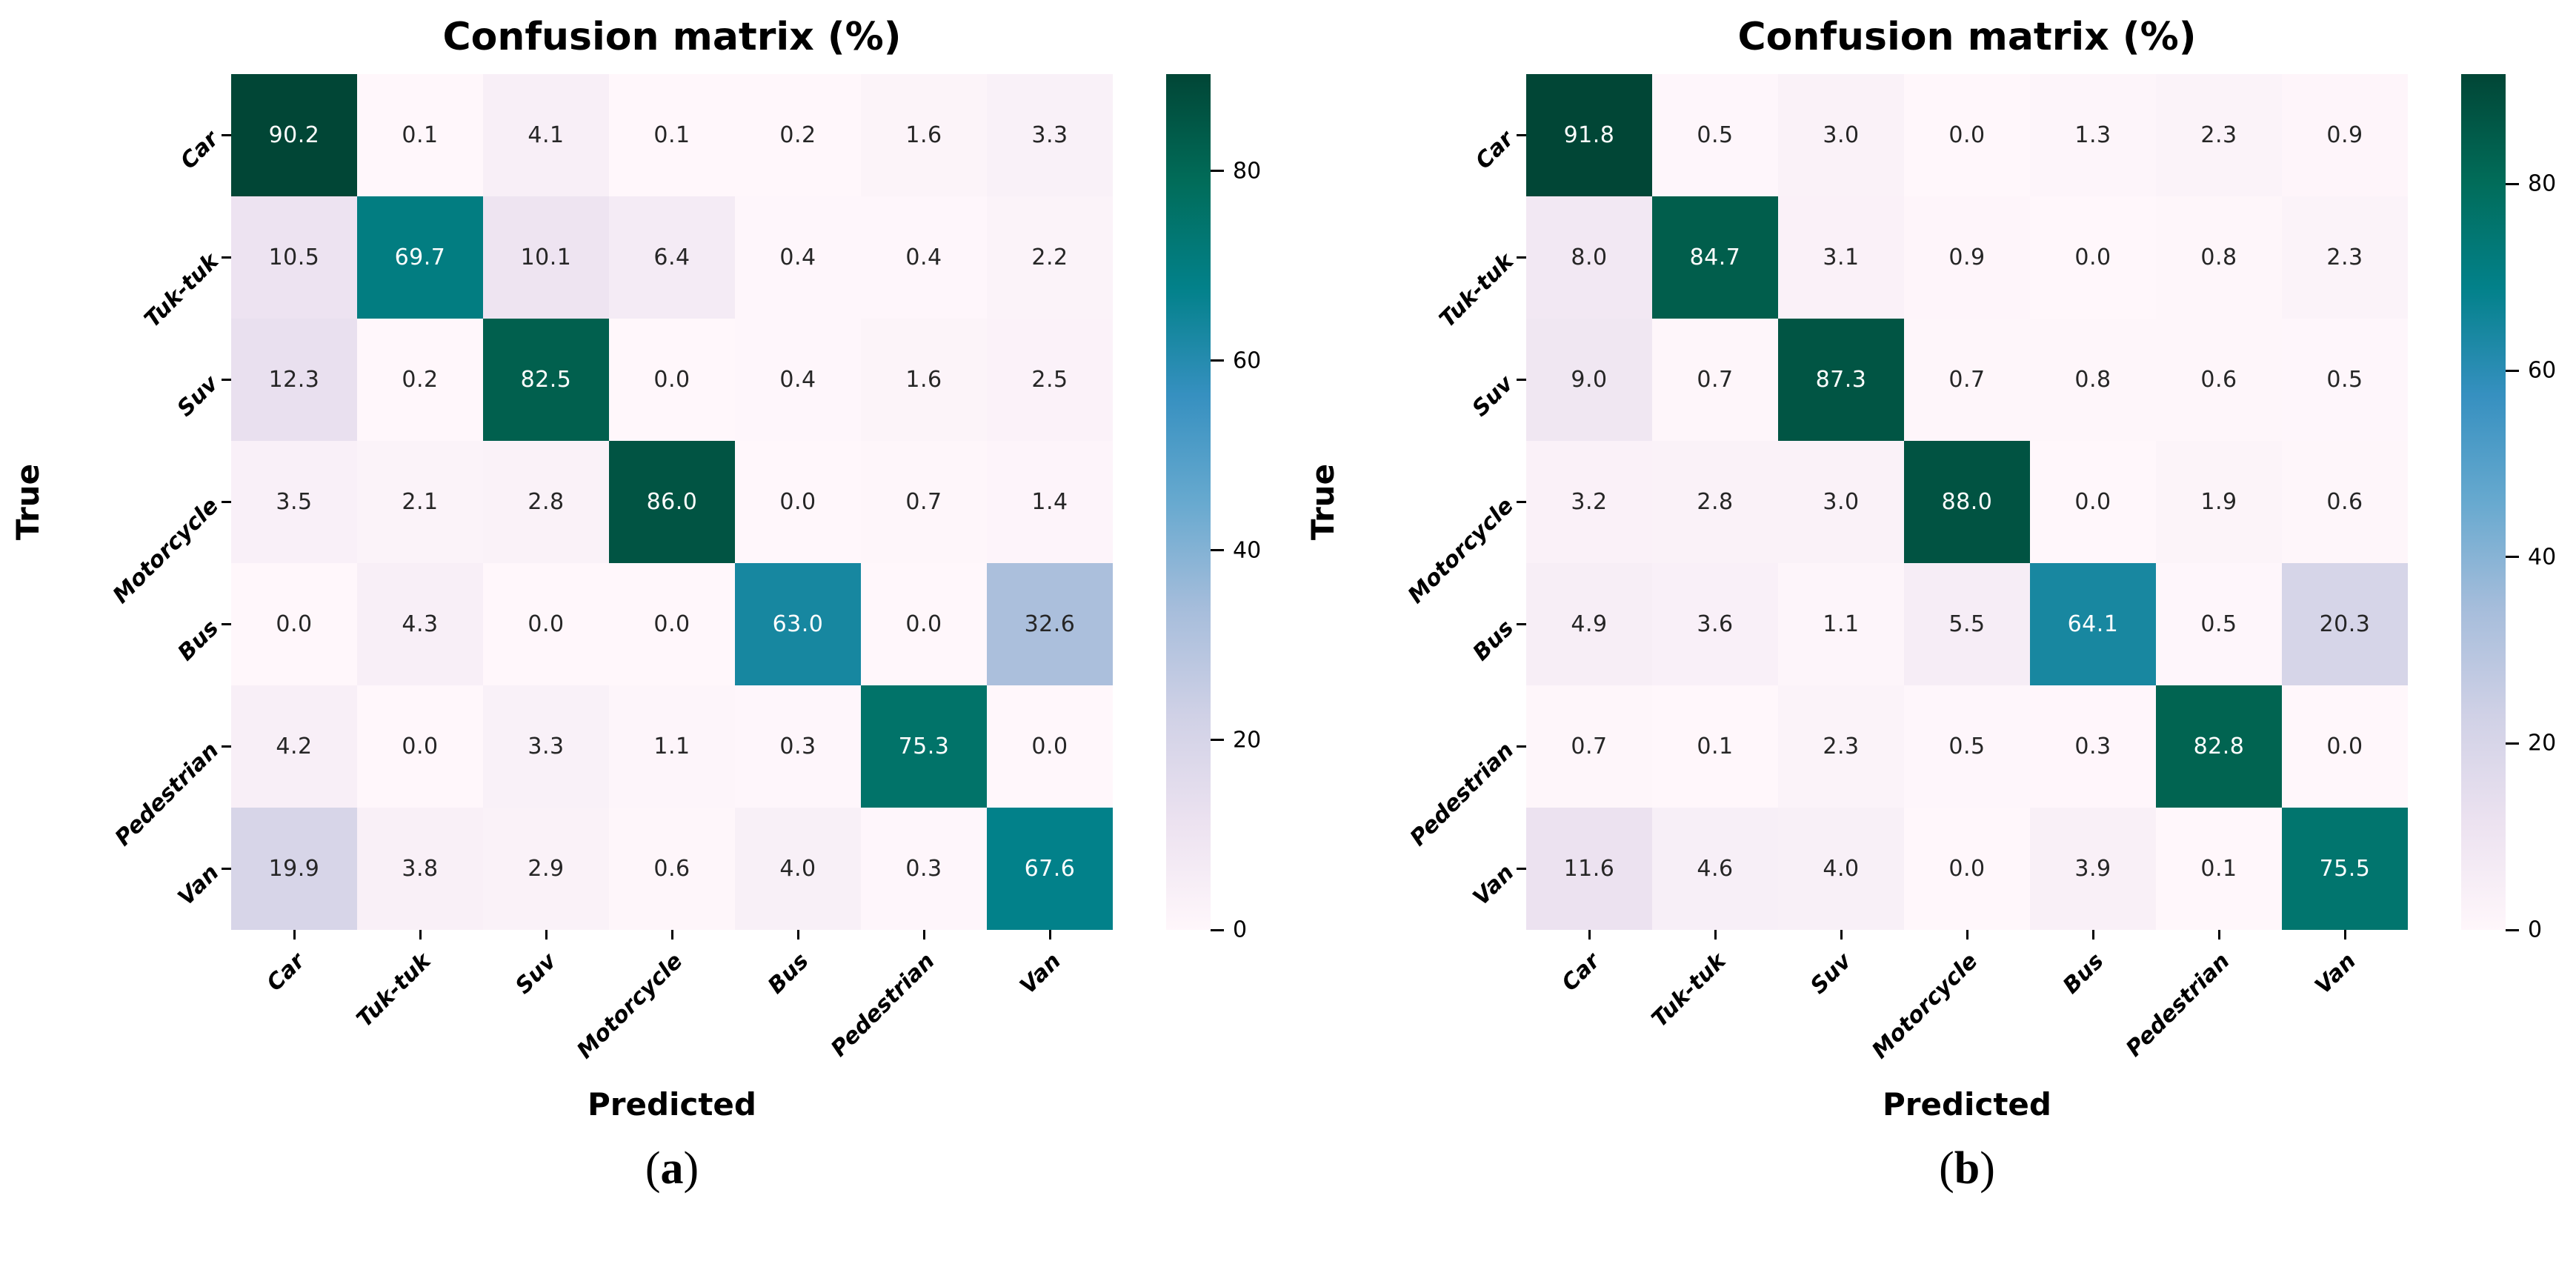  Describe the element at coordinates (798, 380) in the screenshot. I see `heatmap-cell: 0.4` at that location.